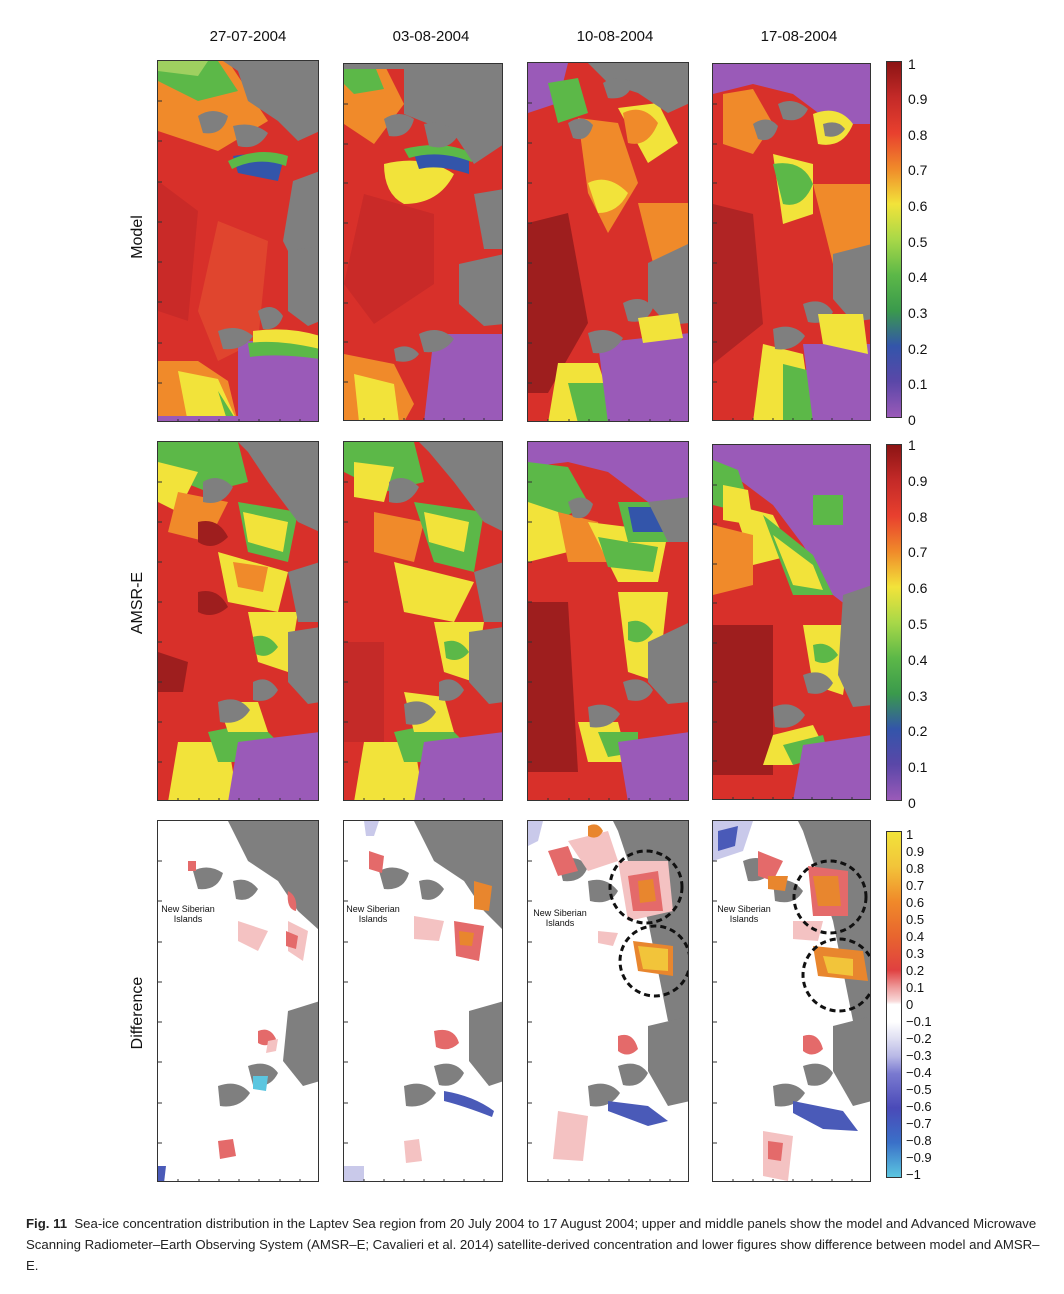  I want to click on amsre-cbar-label-0.9: 0.9, so click(918, 481).